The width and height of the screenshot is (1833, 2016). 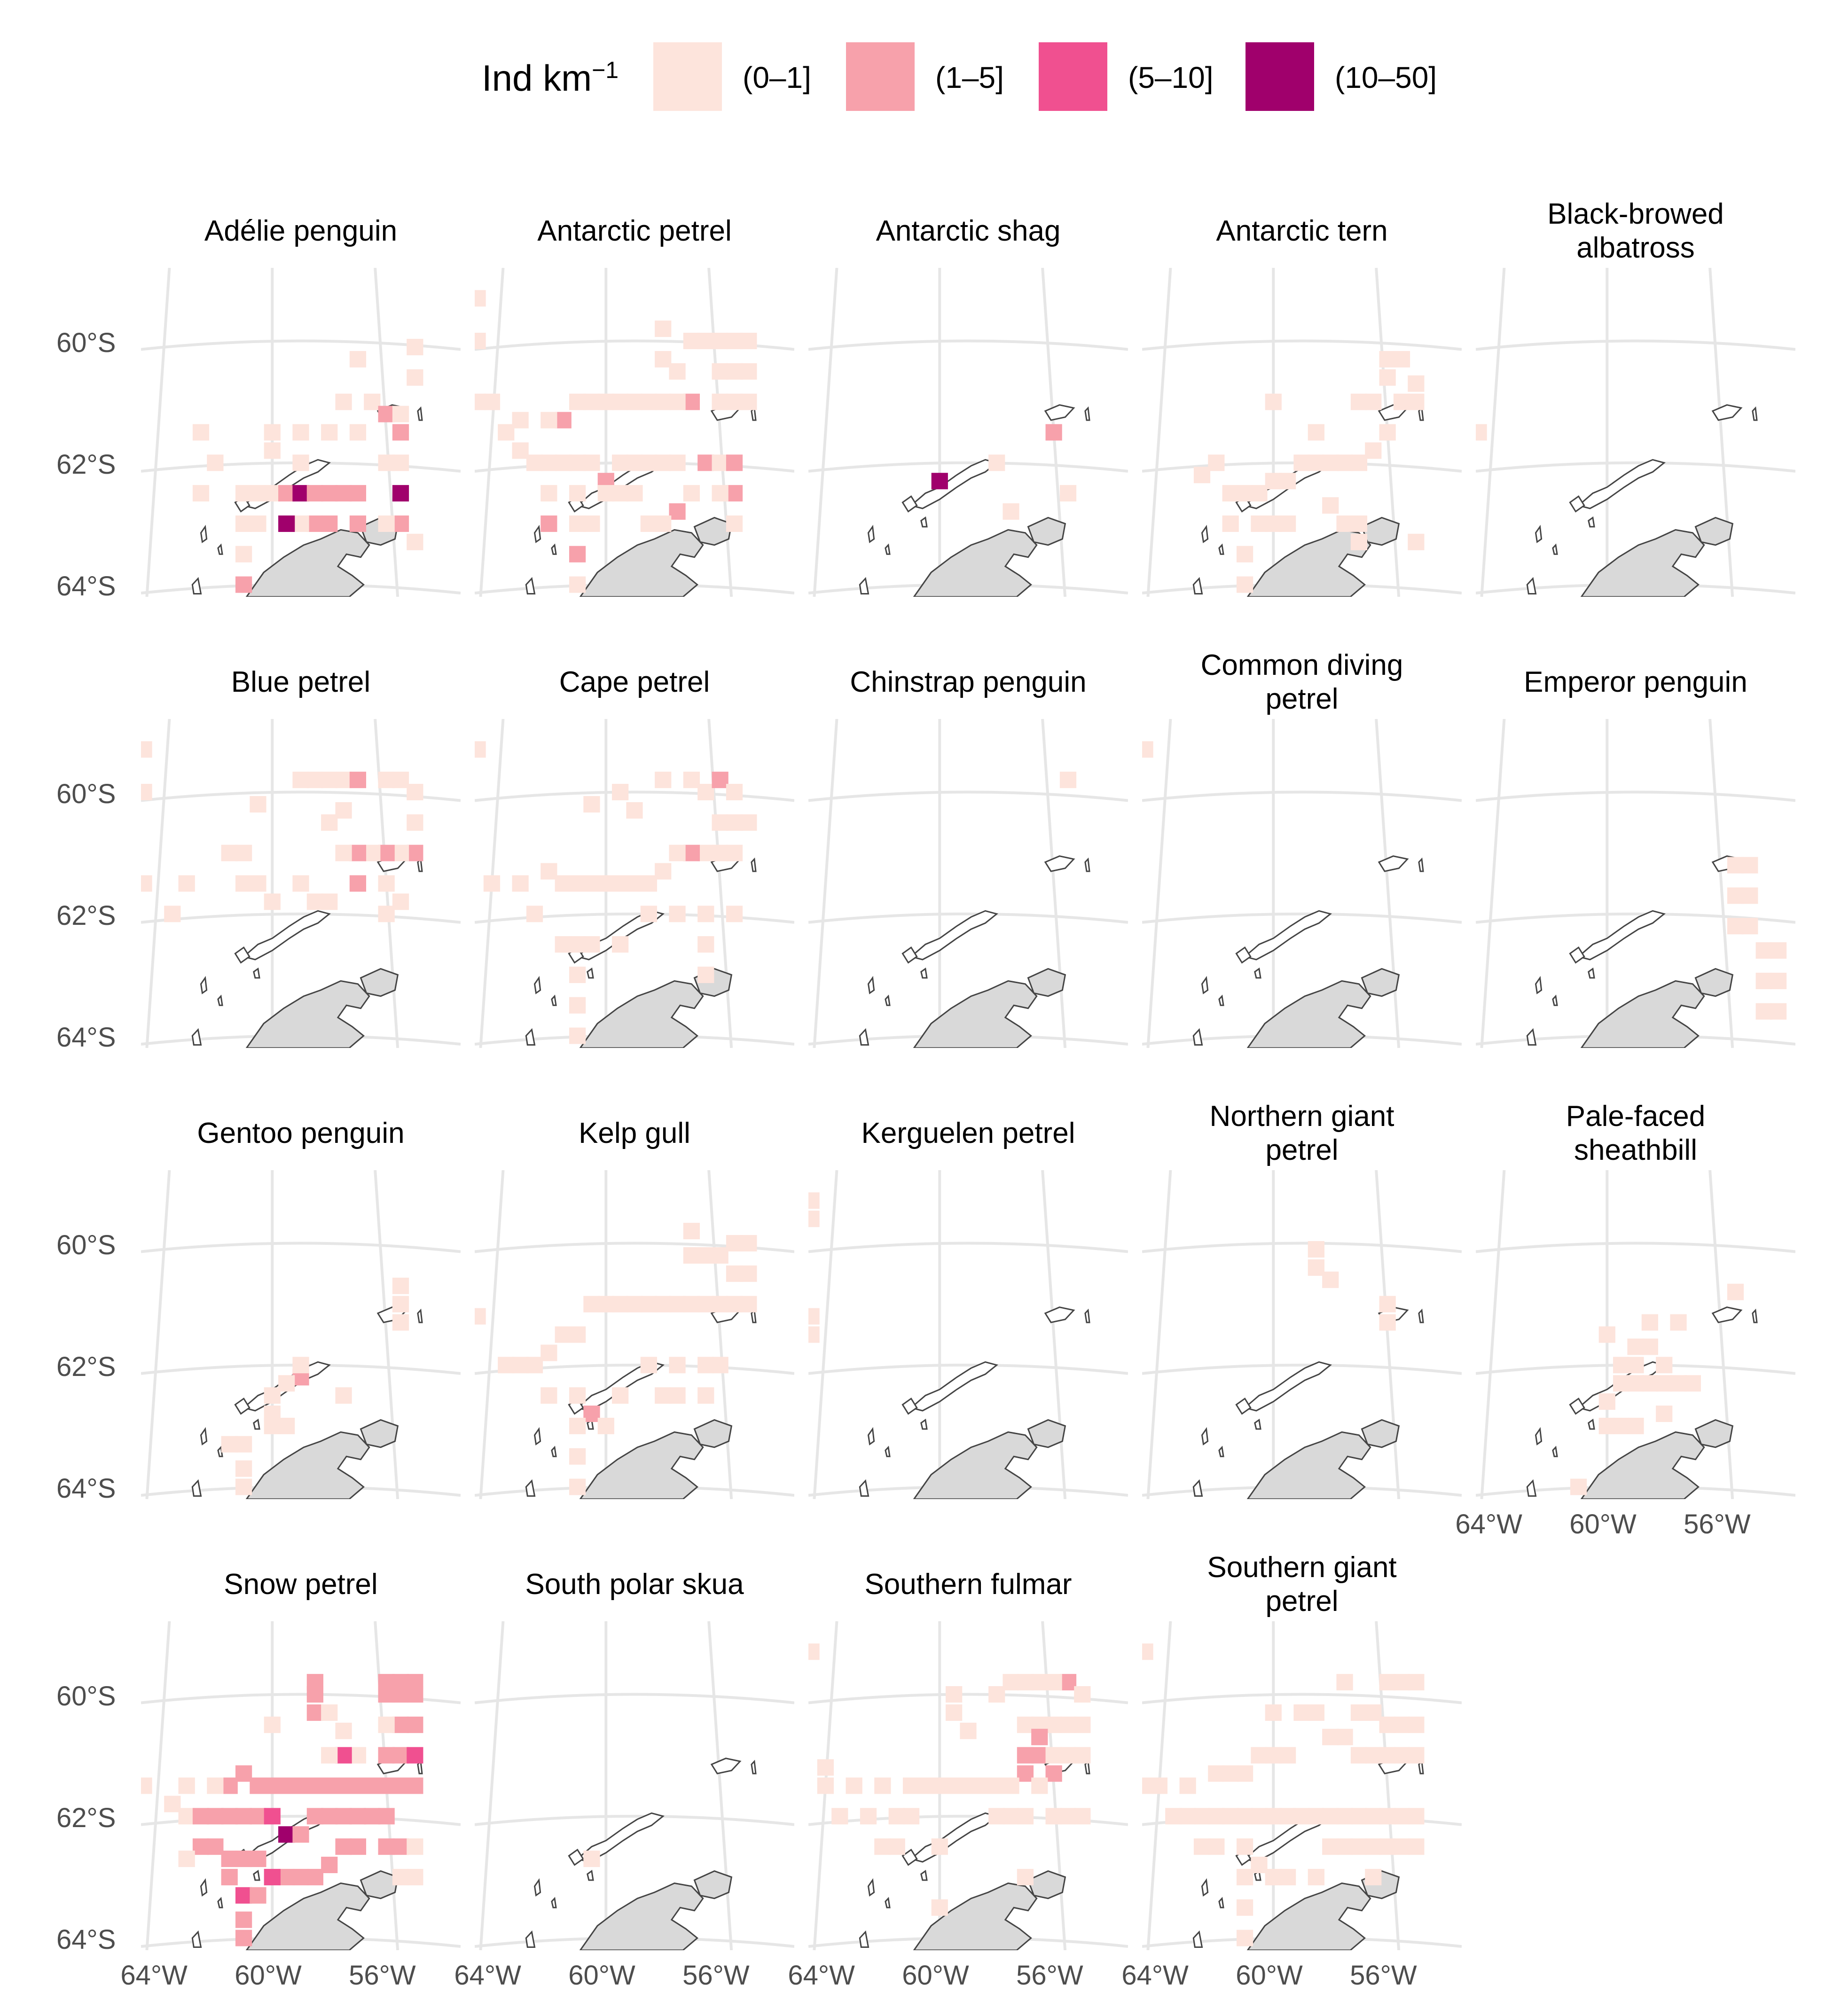 What do you see at coordinates (1155, 1976) in the screenshot?
I see `lon-tick-label: 64°W` at bounding box center [1155, 1976].